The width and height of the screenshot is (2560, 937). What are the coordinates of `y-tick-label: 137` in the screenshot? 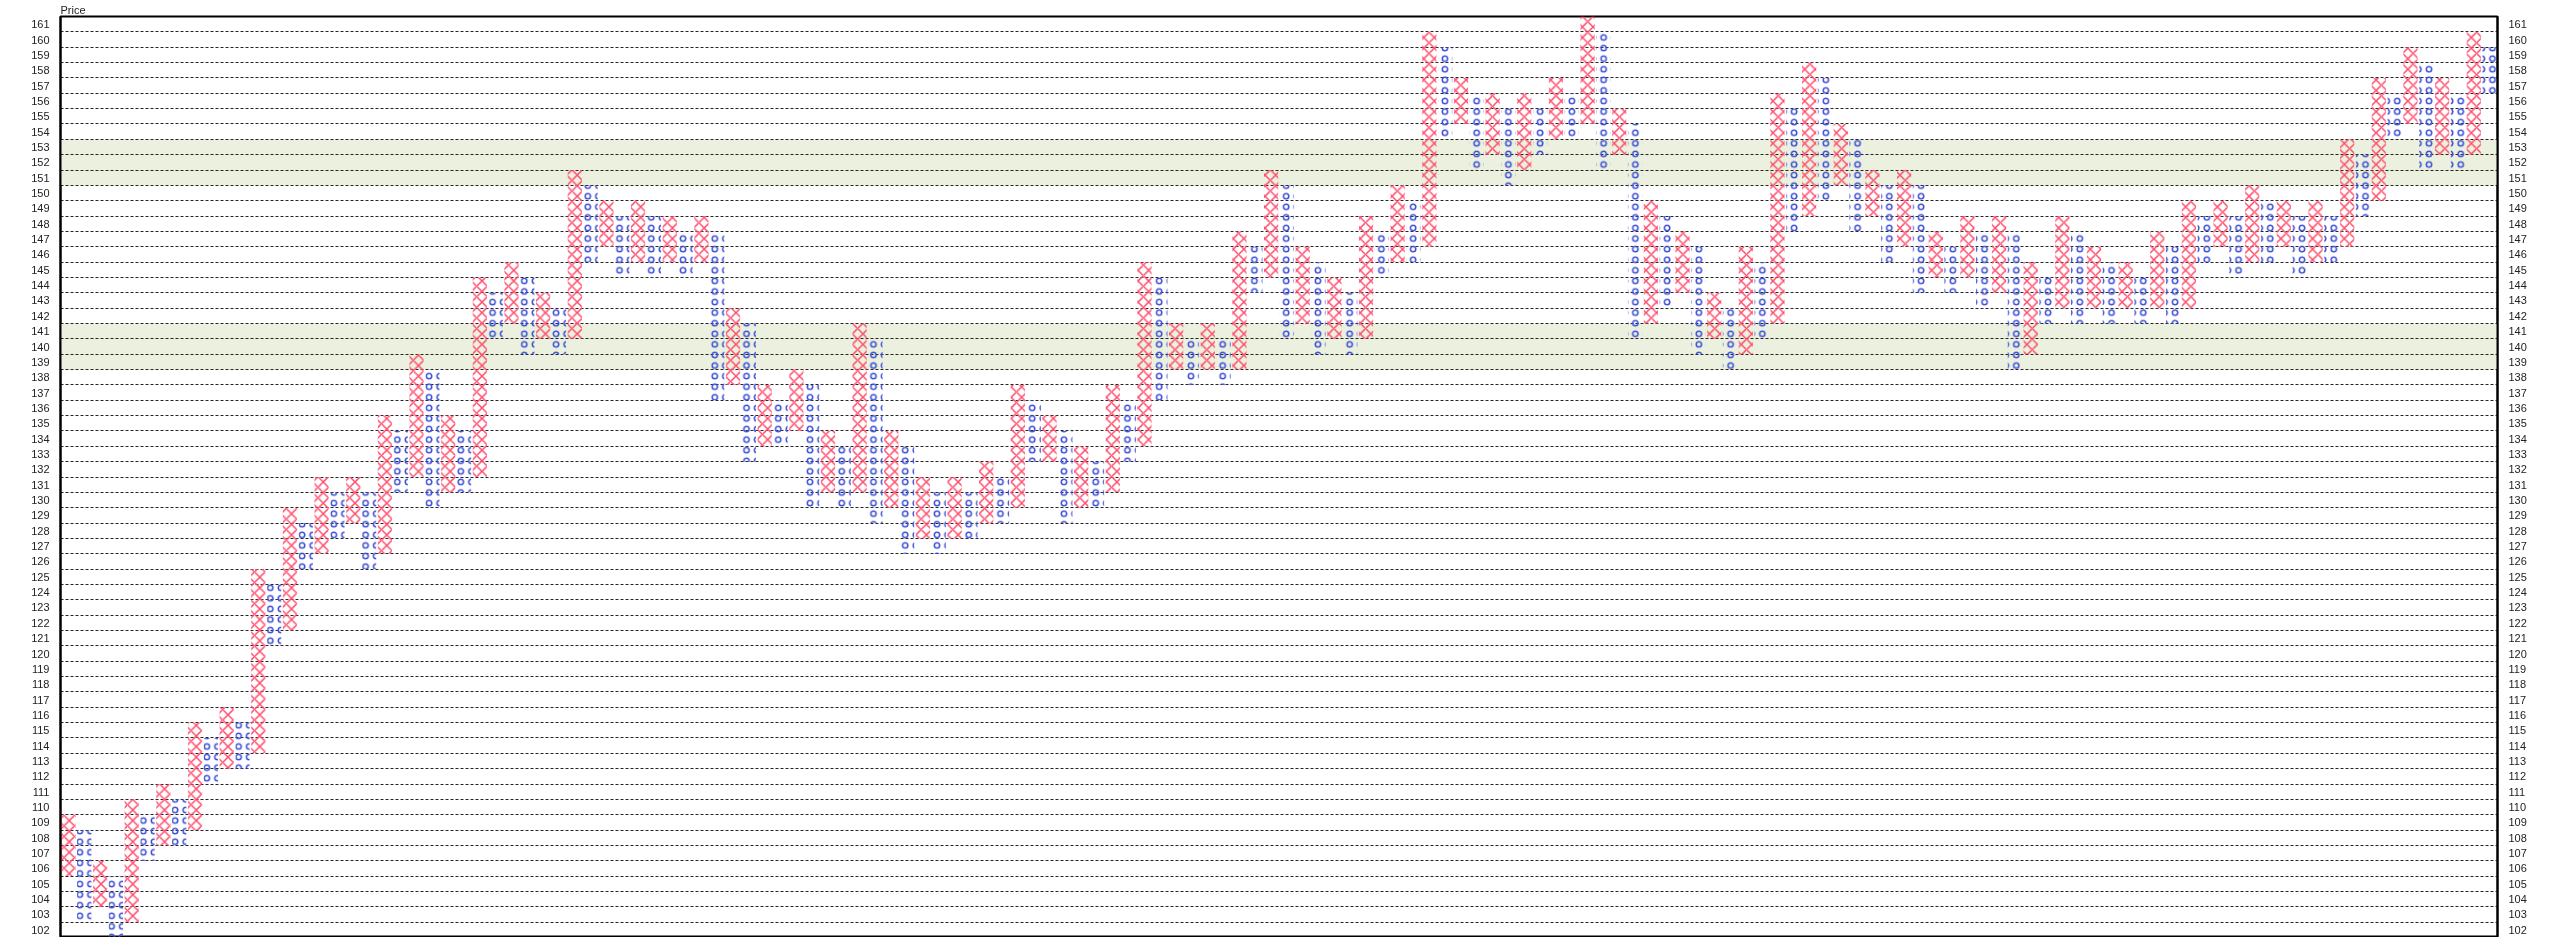 It's located at (40, 392).